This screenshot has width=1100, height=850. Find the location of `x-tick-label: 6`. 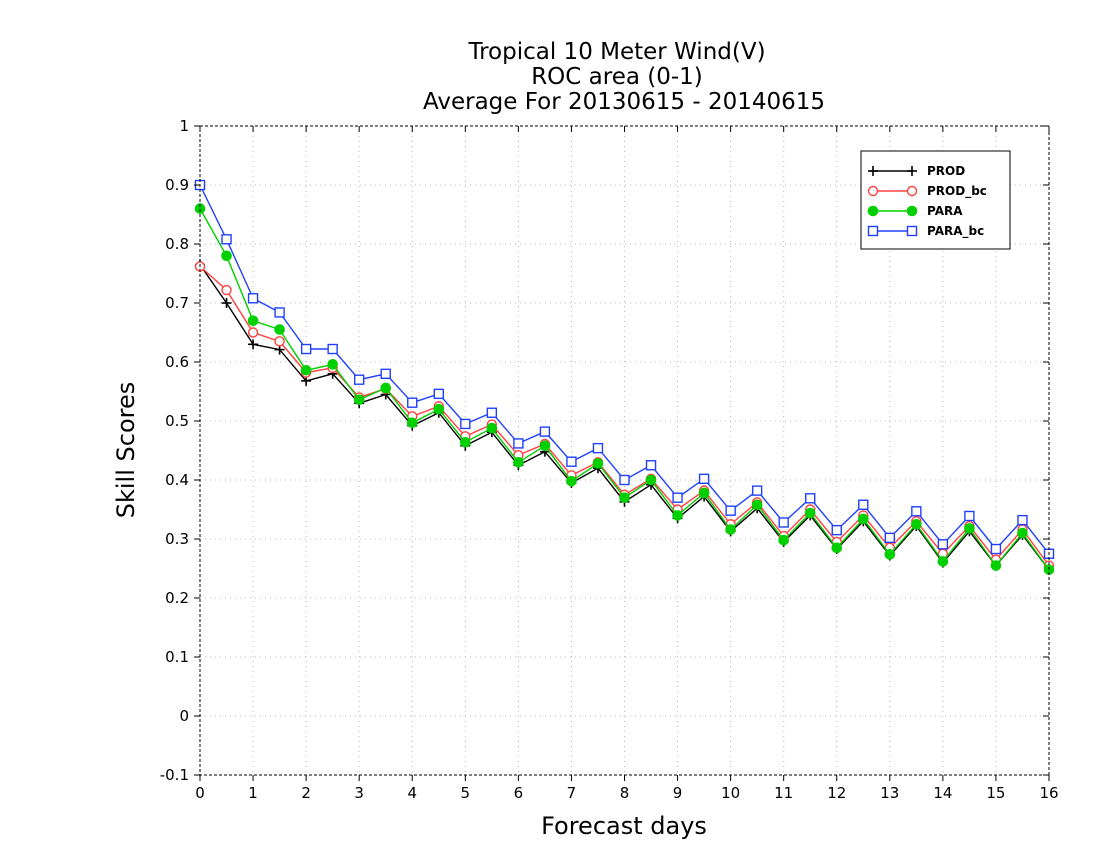

x-tick-label: 6 is located at coordinates (519, 793).